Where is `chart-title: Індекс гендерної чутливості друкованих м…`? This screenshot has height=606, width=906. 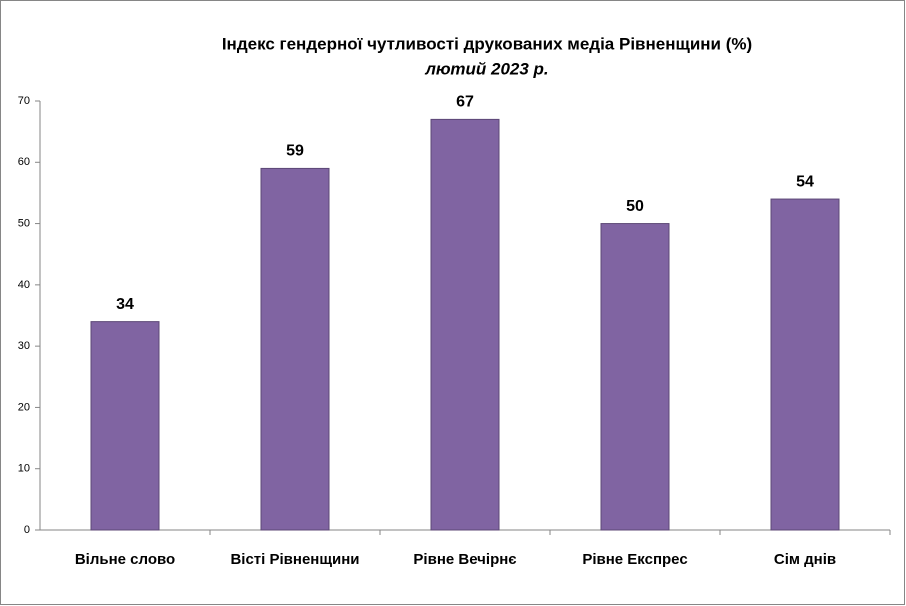 chart-title: Індекс гендерної чутливості друкованих м… is located at coordinates (487, 43).